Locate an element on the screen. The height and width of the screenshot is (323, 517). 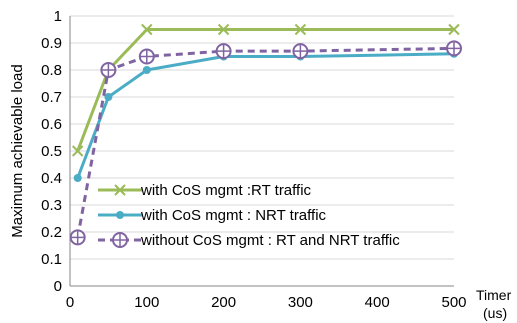
x-axis-title-line: (us) is located at coordinates (495, 313).